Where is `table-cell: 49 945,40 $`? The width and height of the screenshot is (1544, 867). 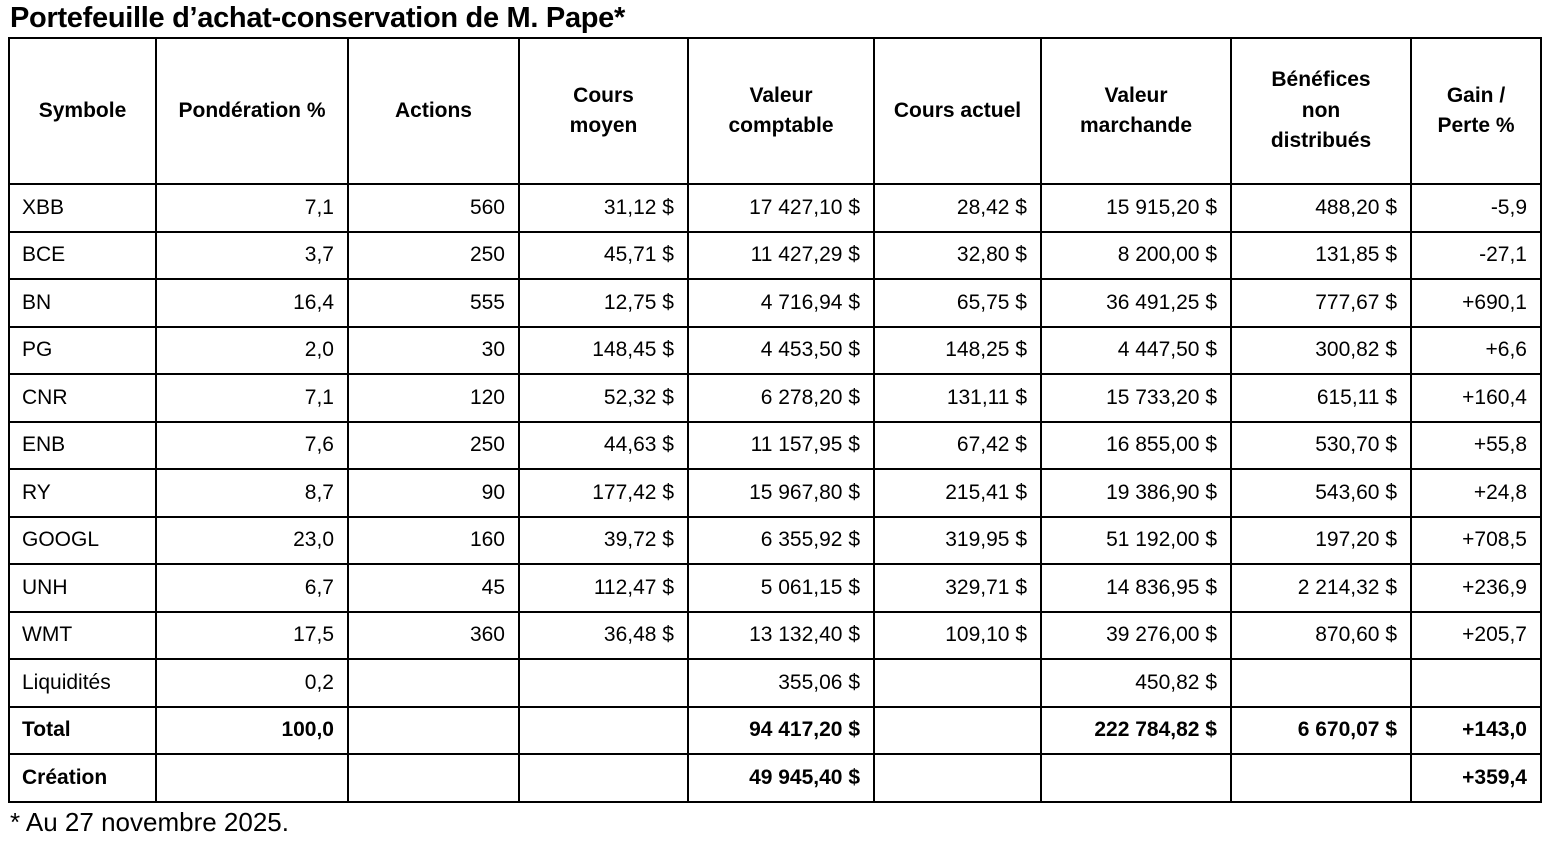
table-cell: 49 945,40 $ is located at coordinates (781, 778).